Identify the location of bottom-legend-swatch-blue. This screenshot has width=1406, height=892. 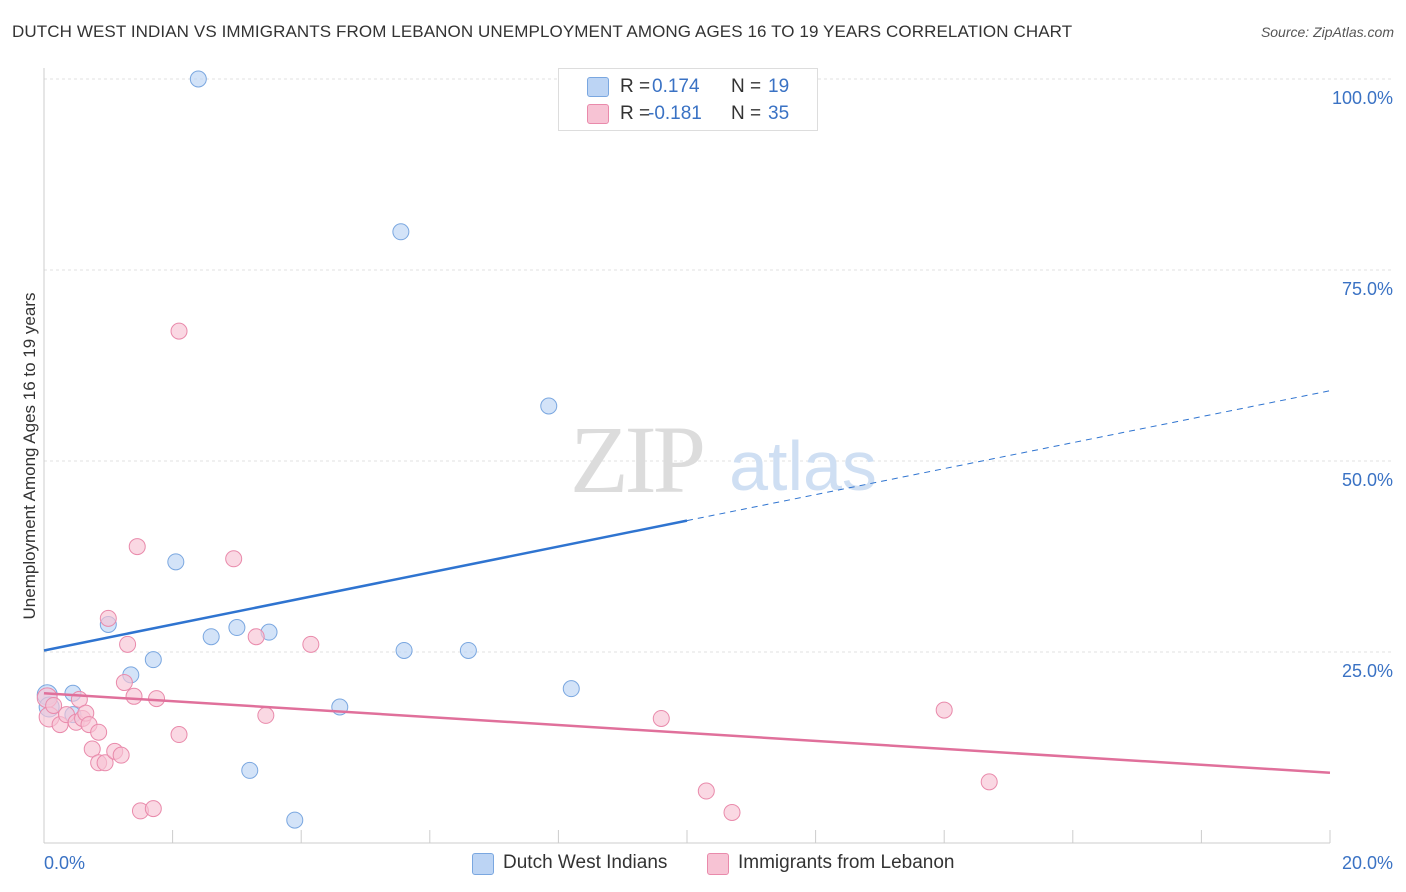
(483, 864).